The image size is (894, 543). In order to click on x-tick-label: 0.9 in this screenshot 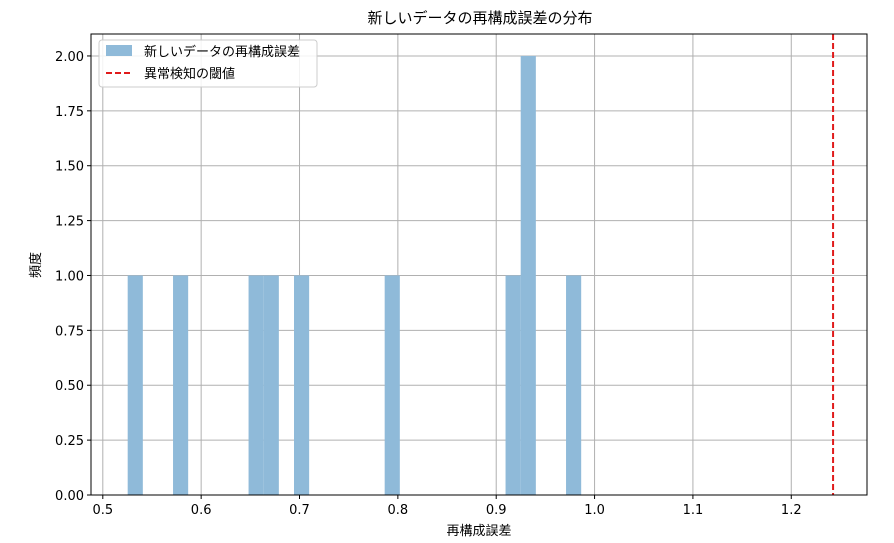, I will do `click(496, 510)`.